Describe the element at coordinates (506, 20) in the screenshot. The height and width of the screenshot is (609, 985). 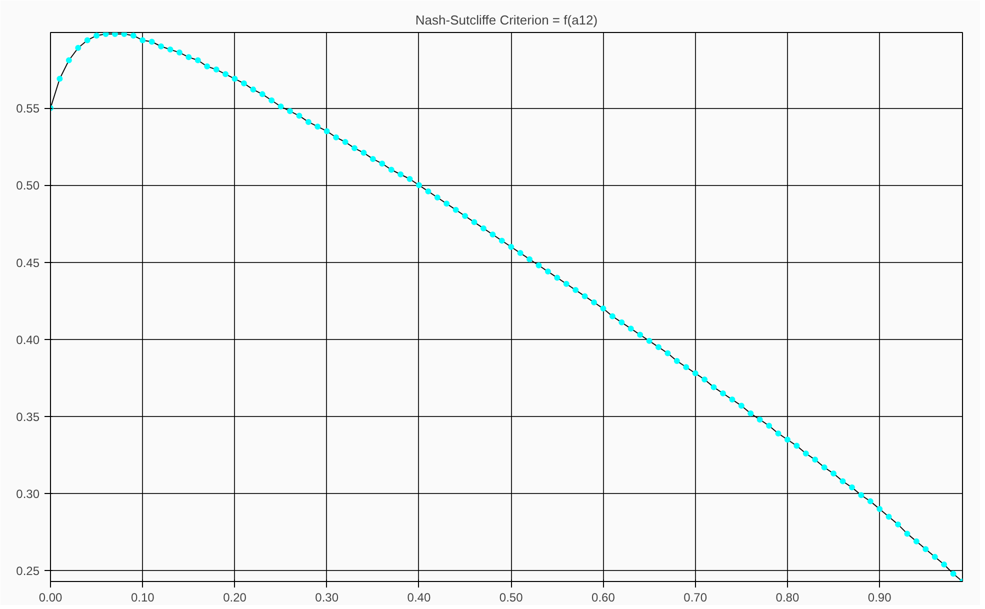
I see `chart-title: Nash-Sutcliffe Criterion = f(a12)` at that location.